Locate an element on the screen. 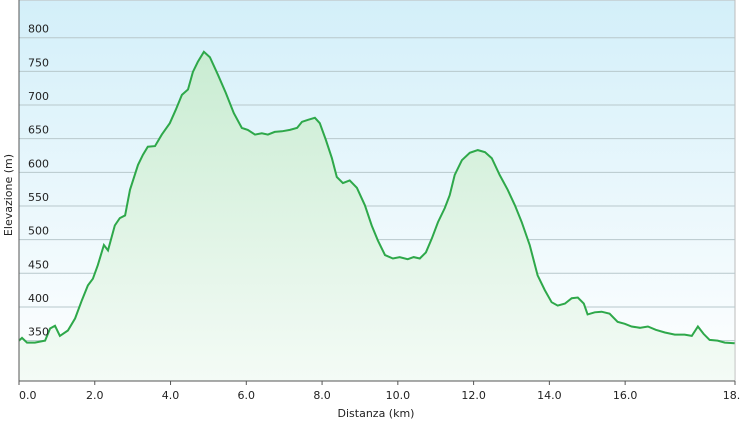 This screenshot has height=423, width=740. y-tick-label: 450 is located at coordinates (38, 264).